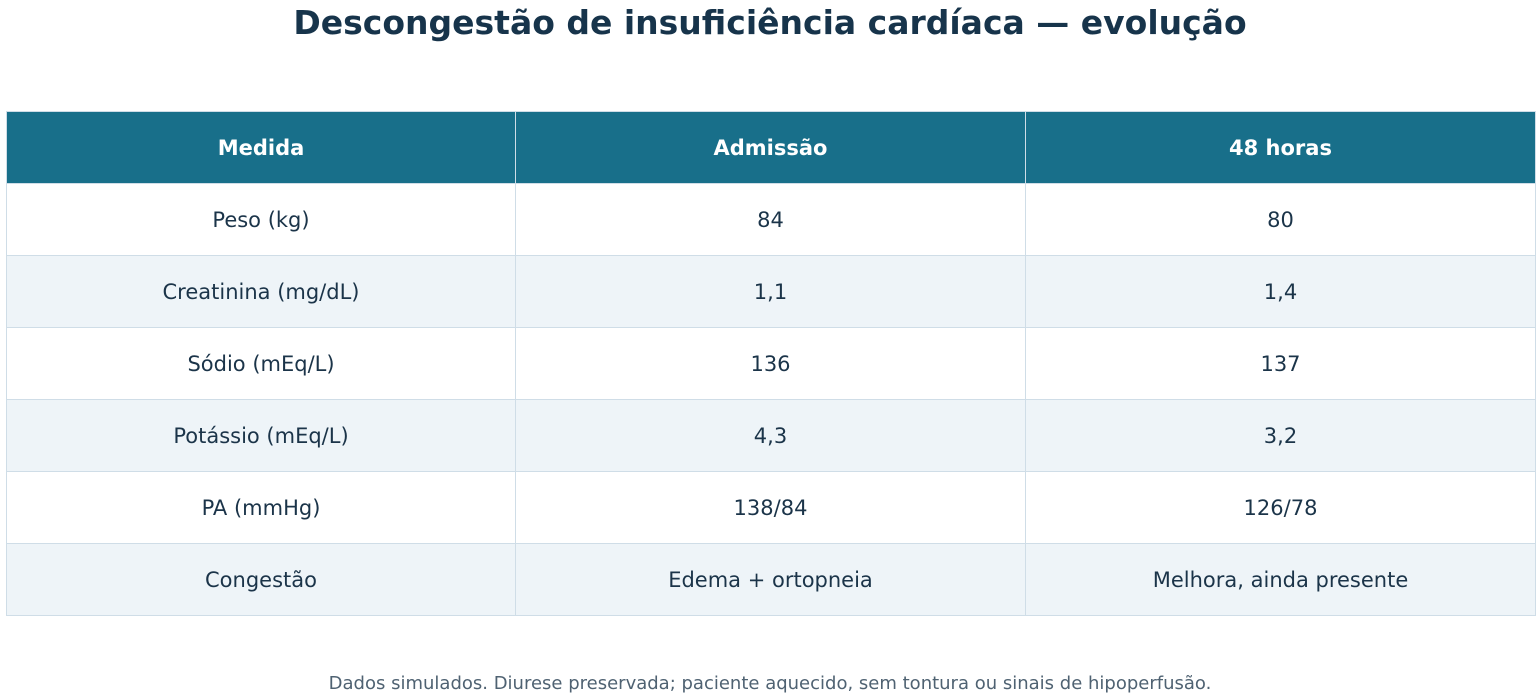 The height and width of the screenshot is (700, 1540). What do you see at coordinates (261, 219) in the screenshot?
I see `table-cell: Peso (kg)` at bounding box center [261, 219].